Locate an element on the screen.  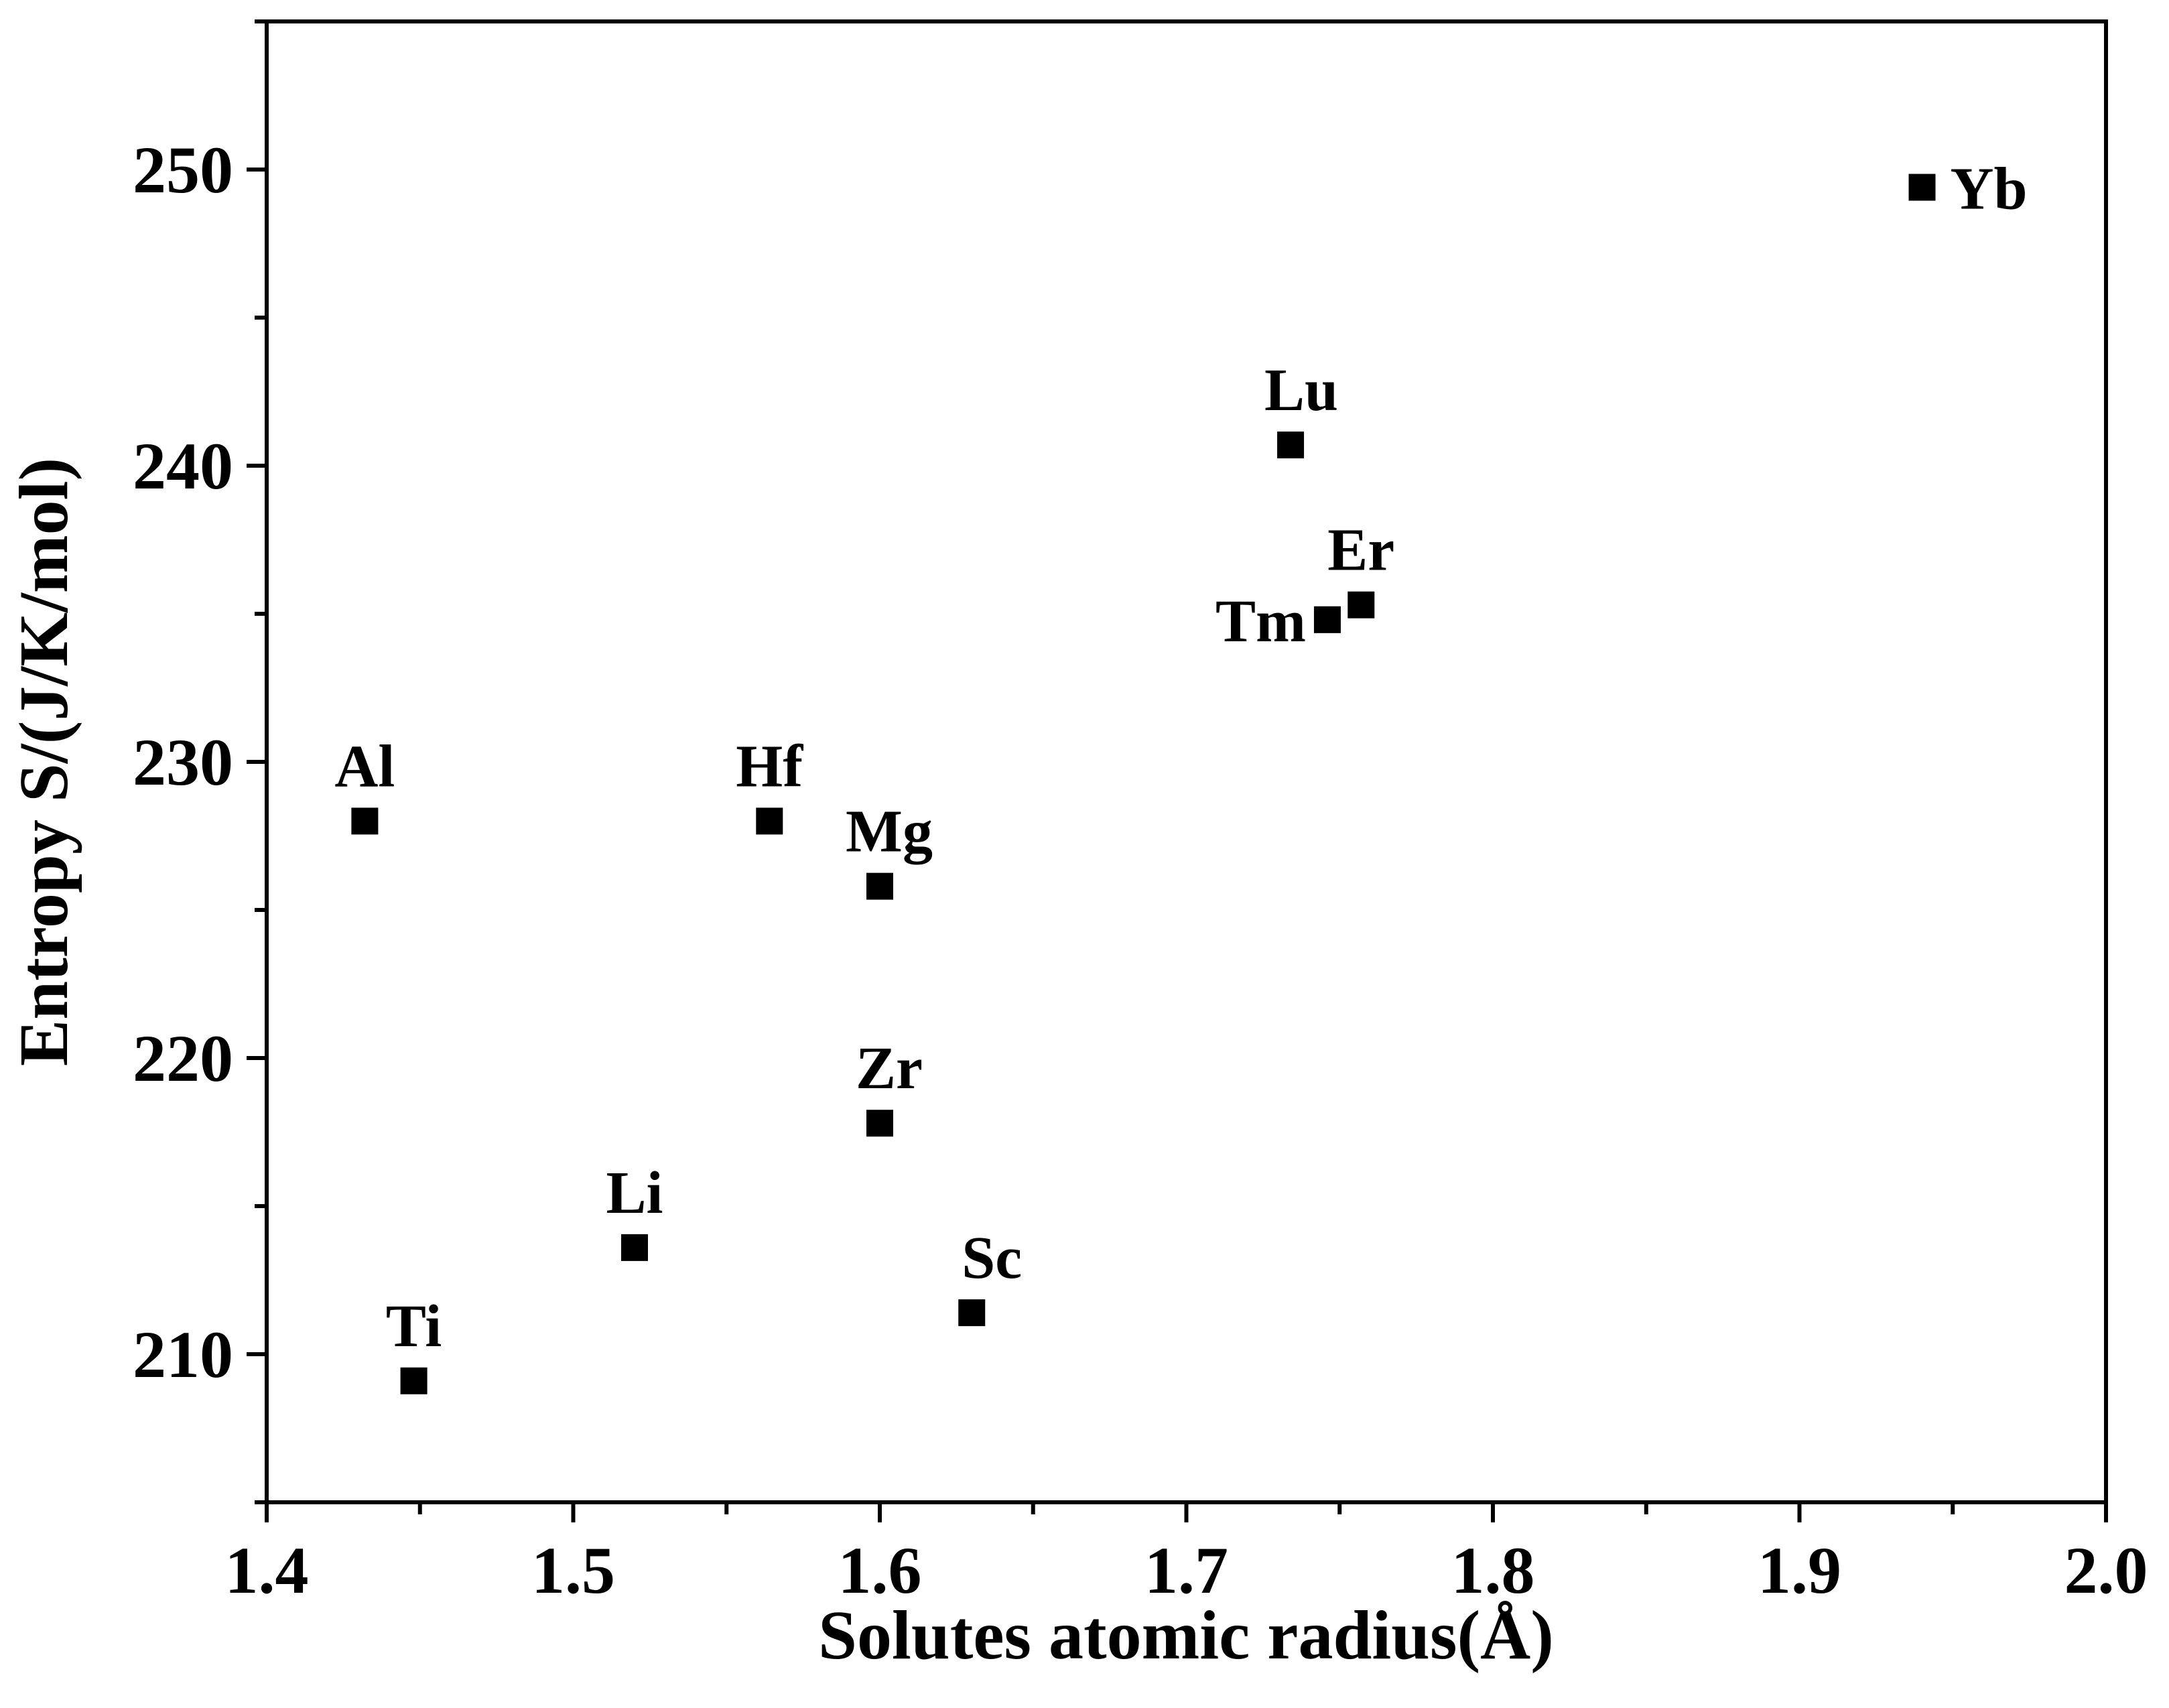
y-axis: 210 220 230 240 250 is located at coordinates (200, 761).